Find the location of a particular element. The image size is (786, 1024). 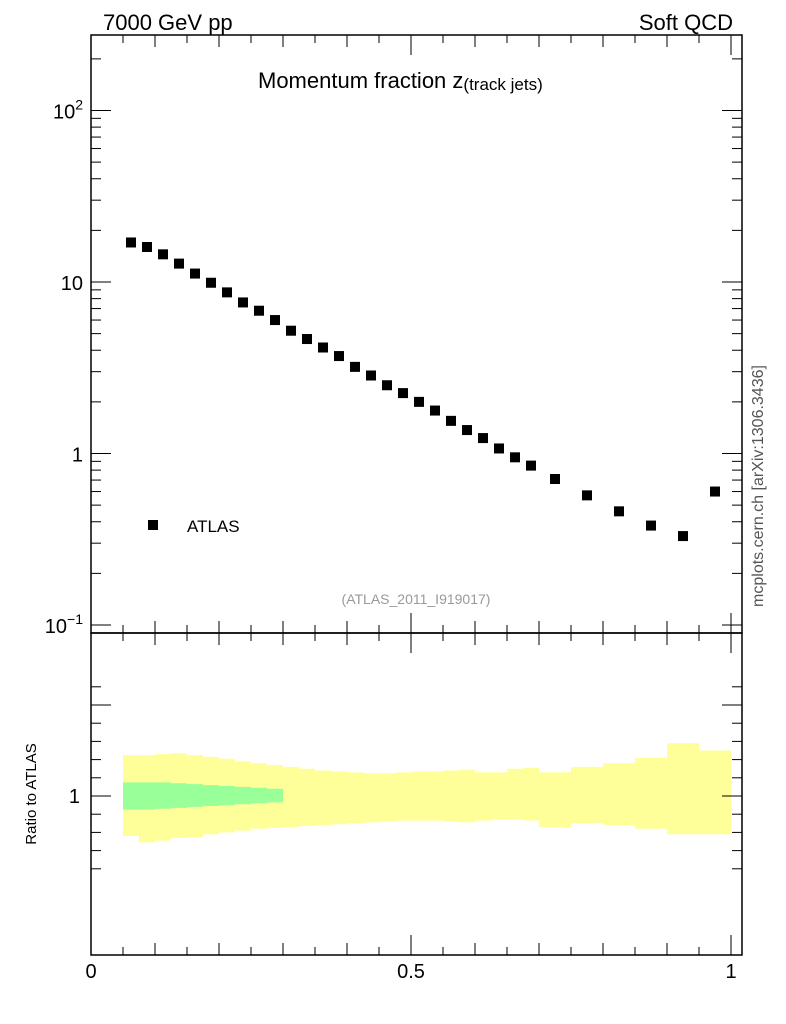

ratio-y-axis-label: Ratio to ATLAS is located at coordinates (31, 793).